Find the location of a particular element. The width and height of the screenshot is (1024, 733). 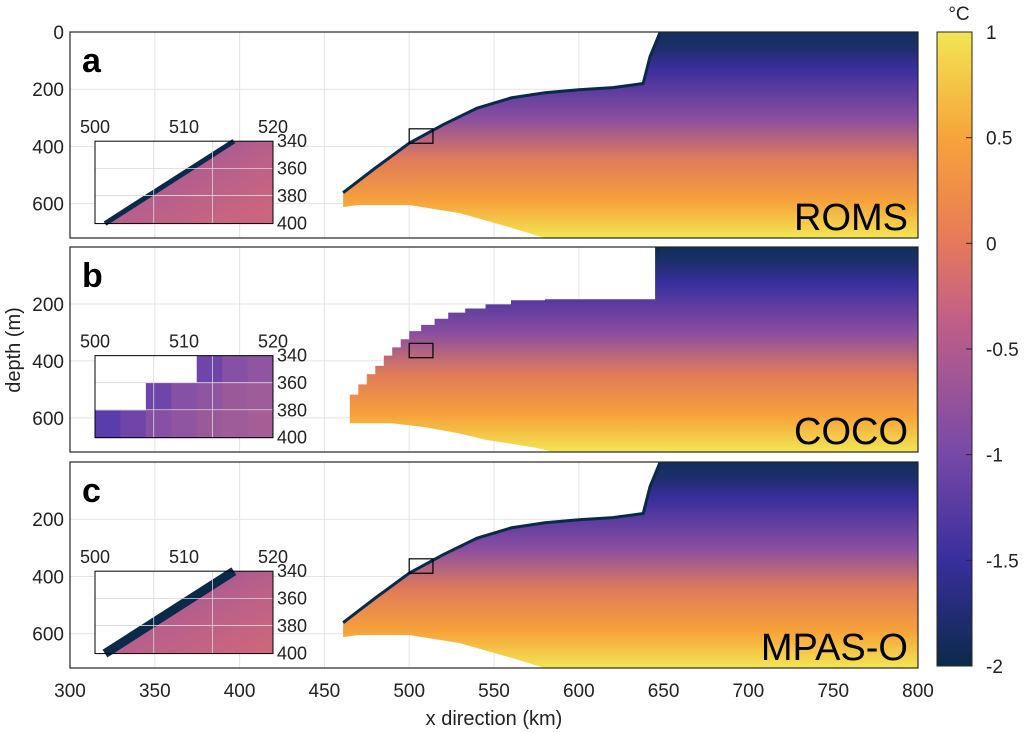

y-tick-label: 0 is located at coordinates (58, 33).